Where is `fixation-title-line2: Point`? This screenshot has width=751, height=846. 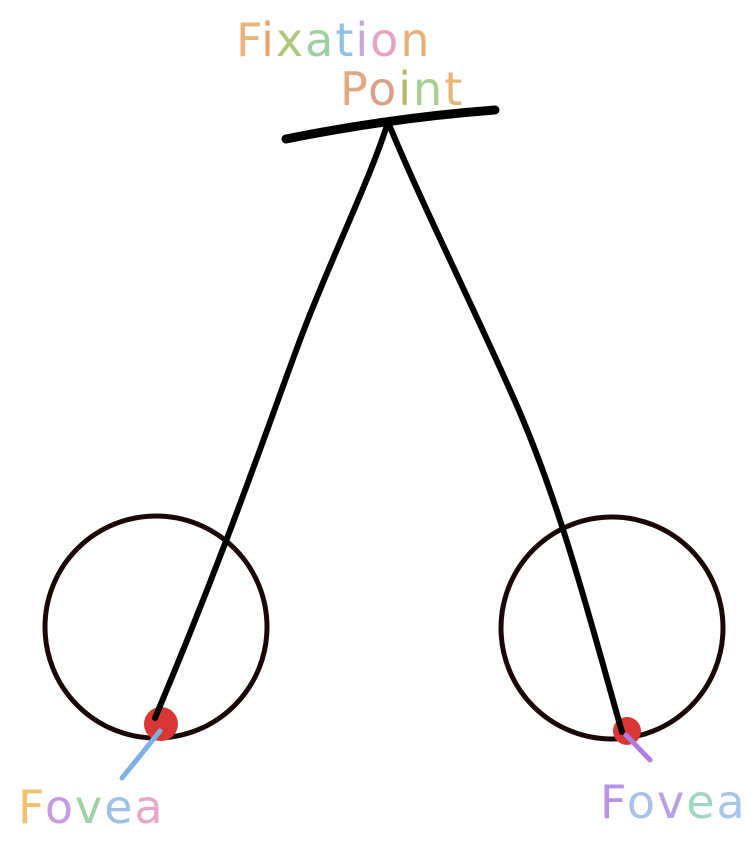
fixation-title-line2: Point is located at coordinates (402, 89).